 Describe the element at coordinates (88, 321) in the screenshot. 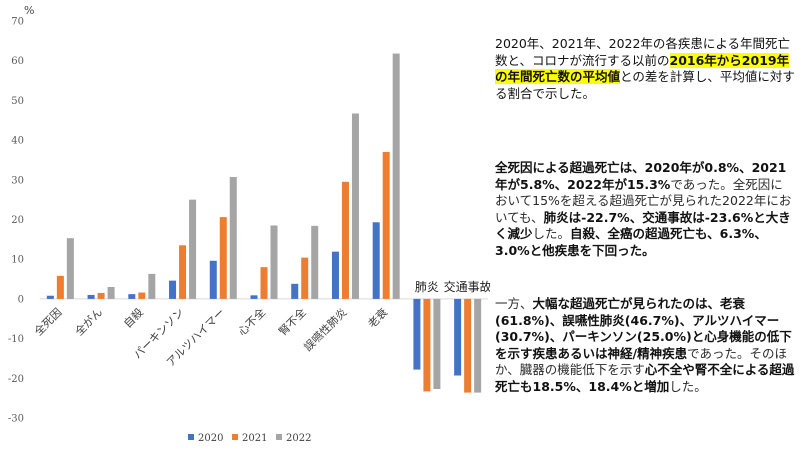

I see `category-label: 全がん` at that location.